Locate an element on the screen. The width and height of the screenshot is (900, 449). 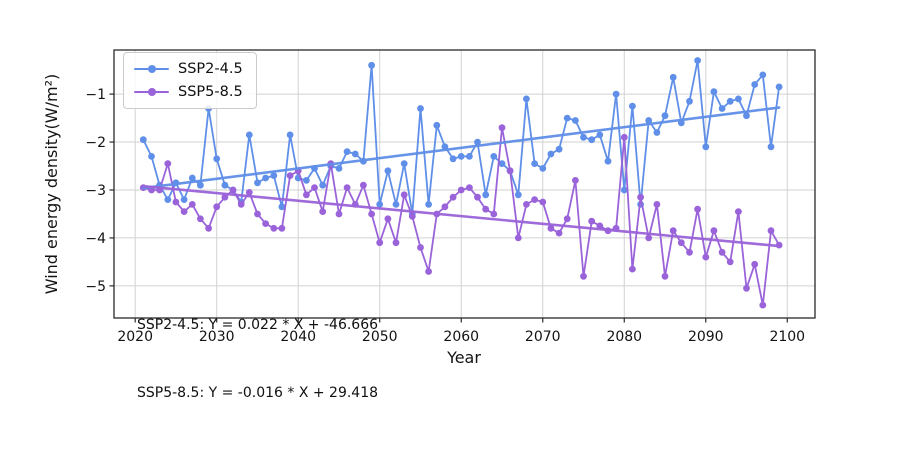
y-tick-label: −1 is located at coordinates (95, 95).